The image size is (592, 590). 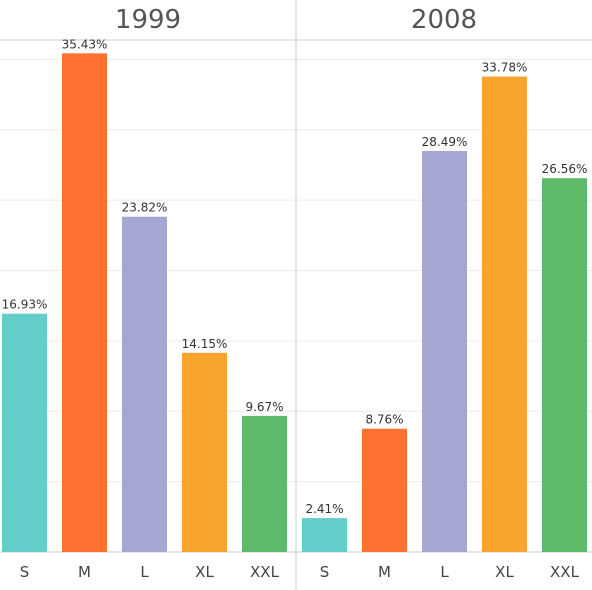 I want to click on panel-titles: 1999 2008, so click(x=296, y=20).